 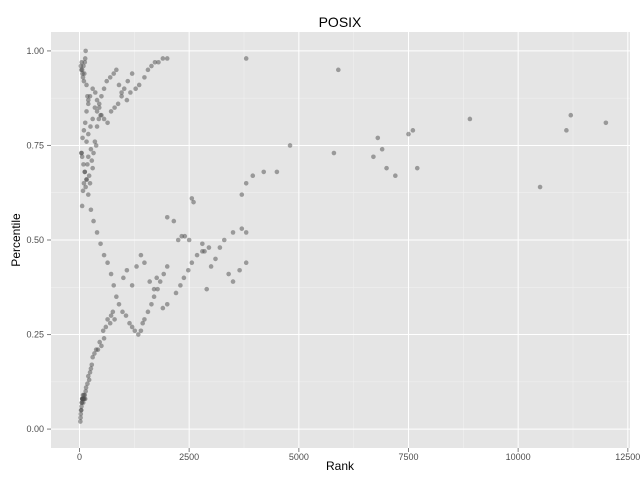 What do you see at coordinates (518, 457) in the screenshot?
I see `x-tick-label: 10000` at bounding box center [518, 457].